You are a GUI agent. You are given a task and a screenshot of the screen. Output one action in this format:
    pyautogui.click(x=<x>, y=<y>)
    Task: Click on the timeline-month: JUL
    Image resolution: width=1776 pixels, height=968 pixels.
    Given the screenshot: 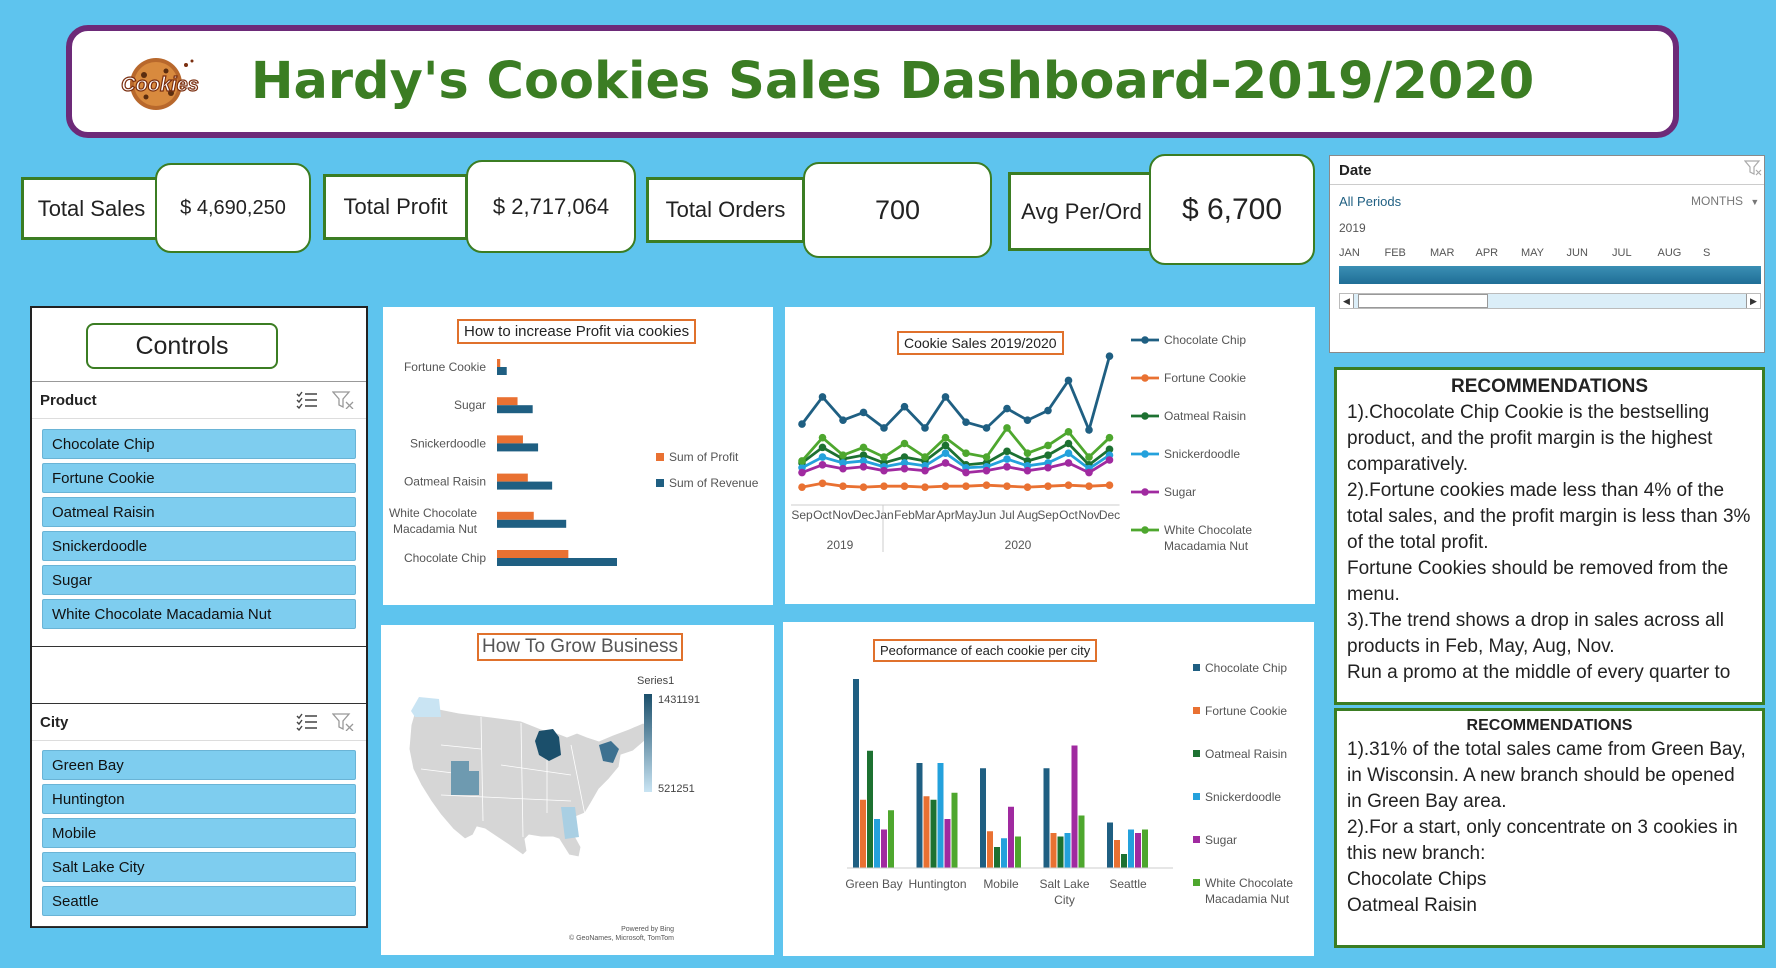 What is the action you would take?
    pyautogui.click(x=1622, y=253)
    